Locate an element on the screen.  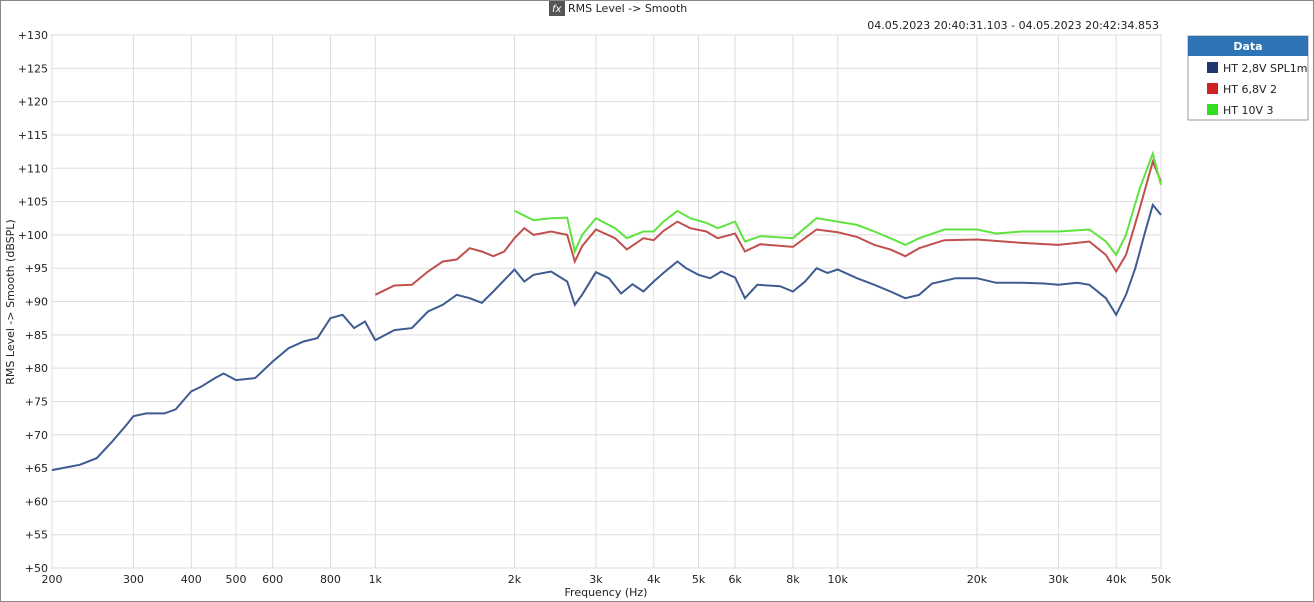
legend-label: HT 10V 3 is located at coordinates (1248, 110).